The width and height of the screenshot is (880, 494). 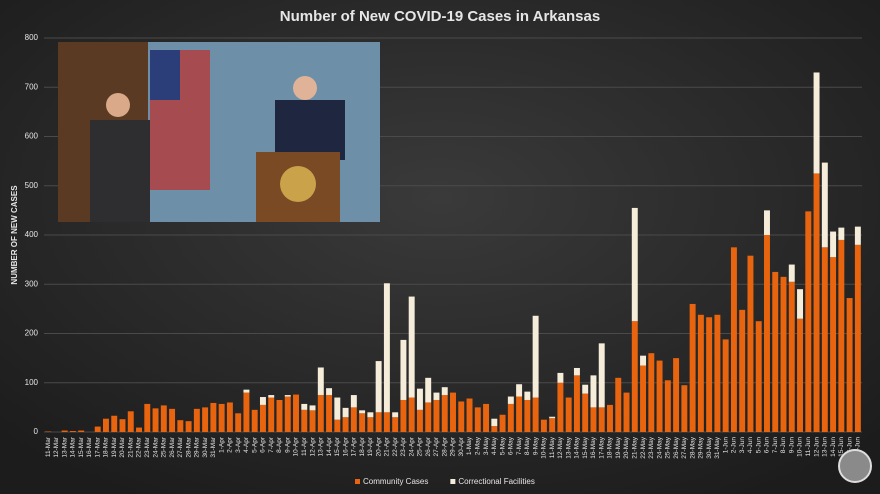 I want to click on x-tick-label: 3-Apr, so click(x=238, y=444).